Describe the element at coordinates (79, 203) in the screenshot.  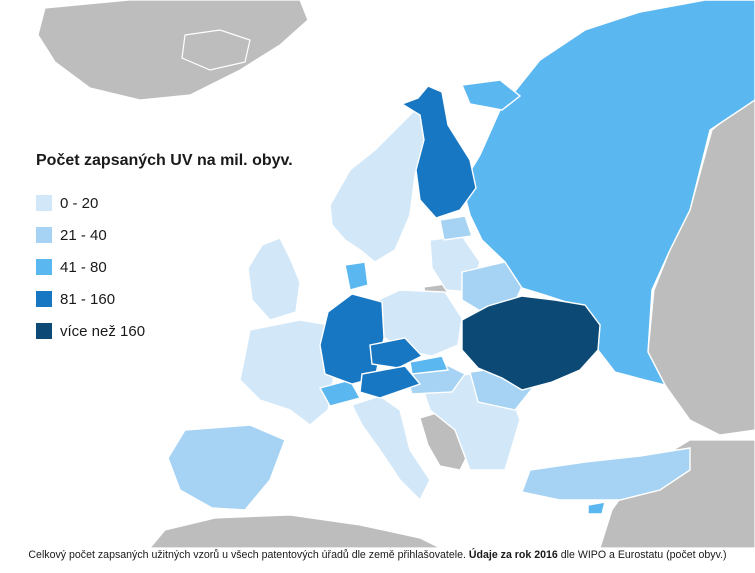
I see `legend-label: 0 - 20` at that location.